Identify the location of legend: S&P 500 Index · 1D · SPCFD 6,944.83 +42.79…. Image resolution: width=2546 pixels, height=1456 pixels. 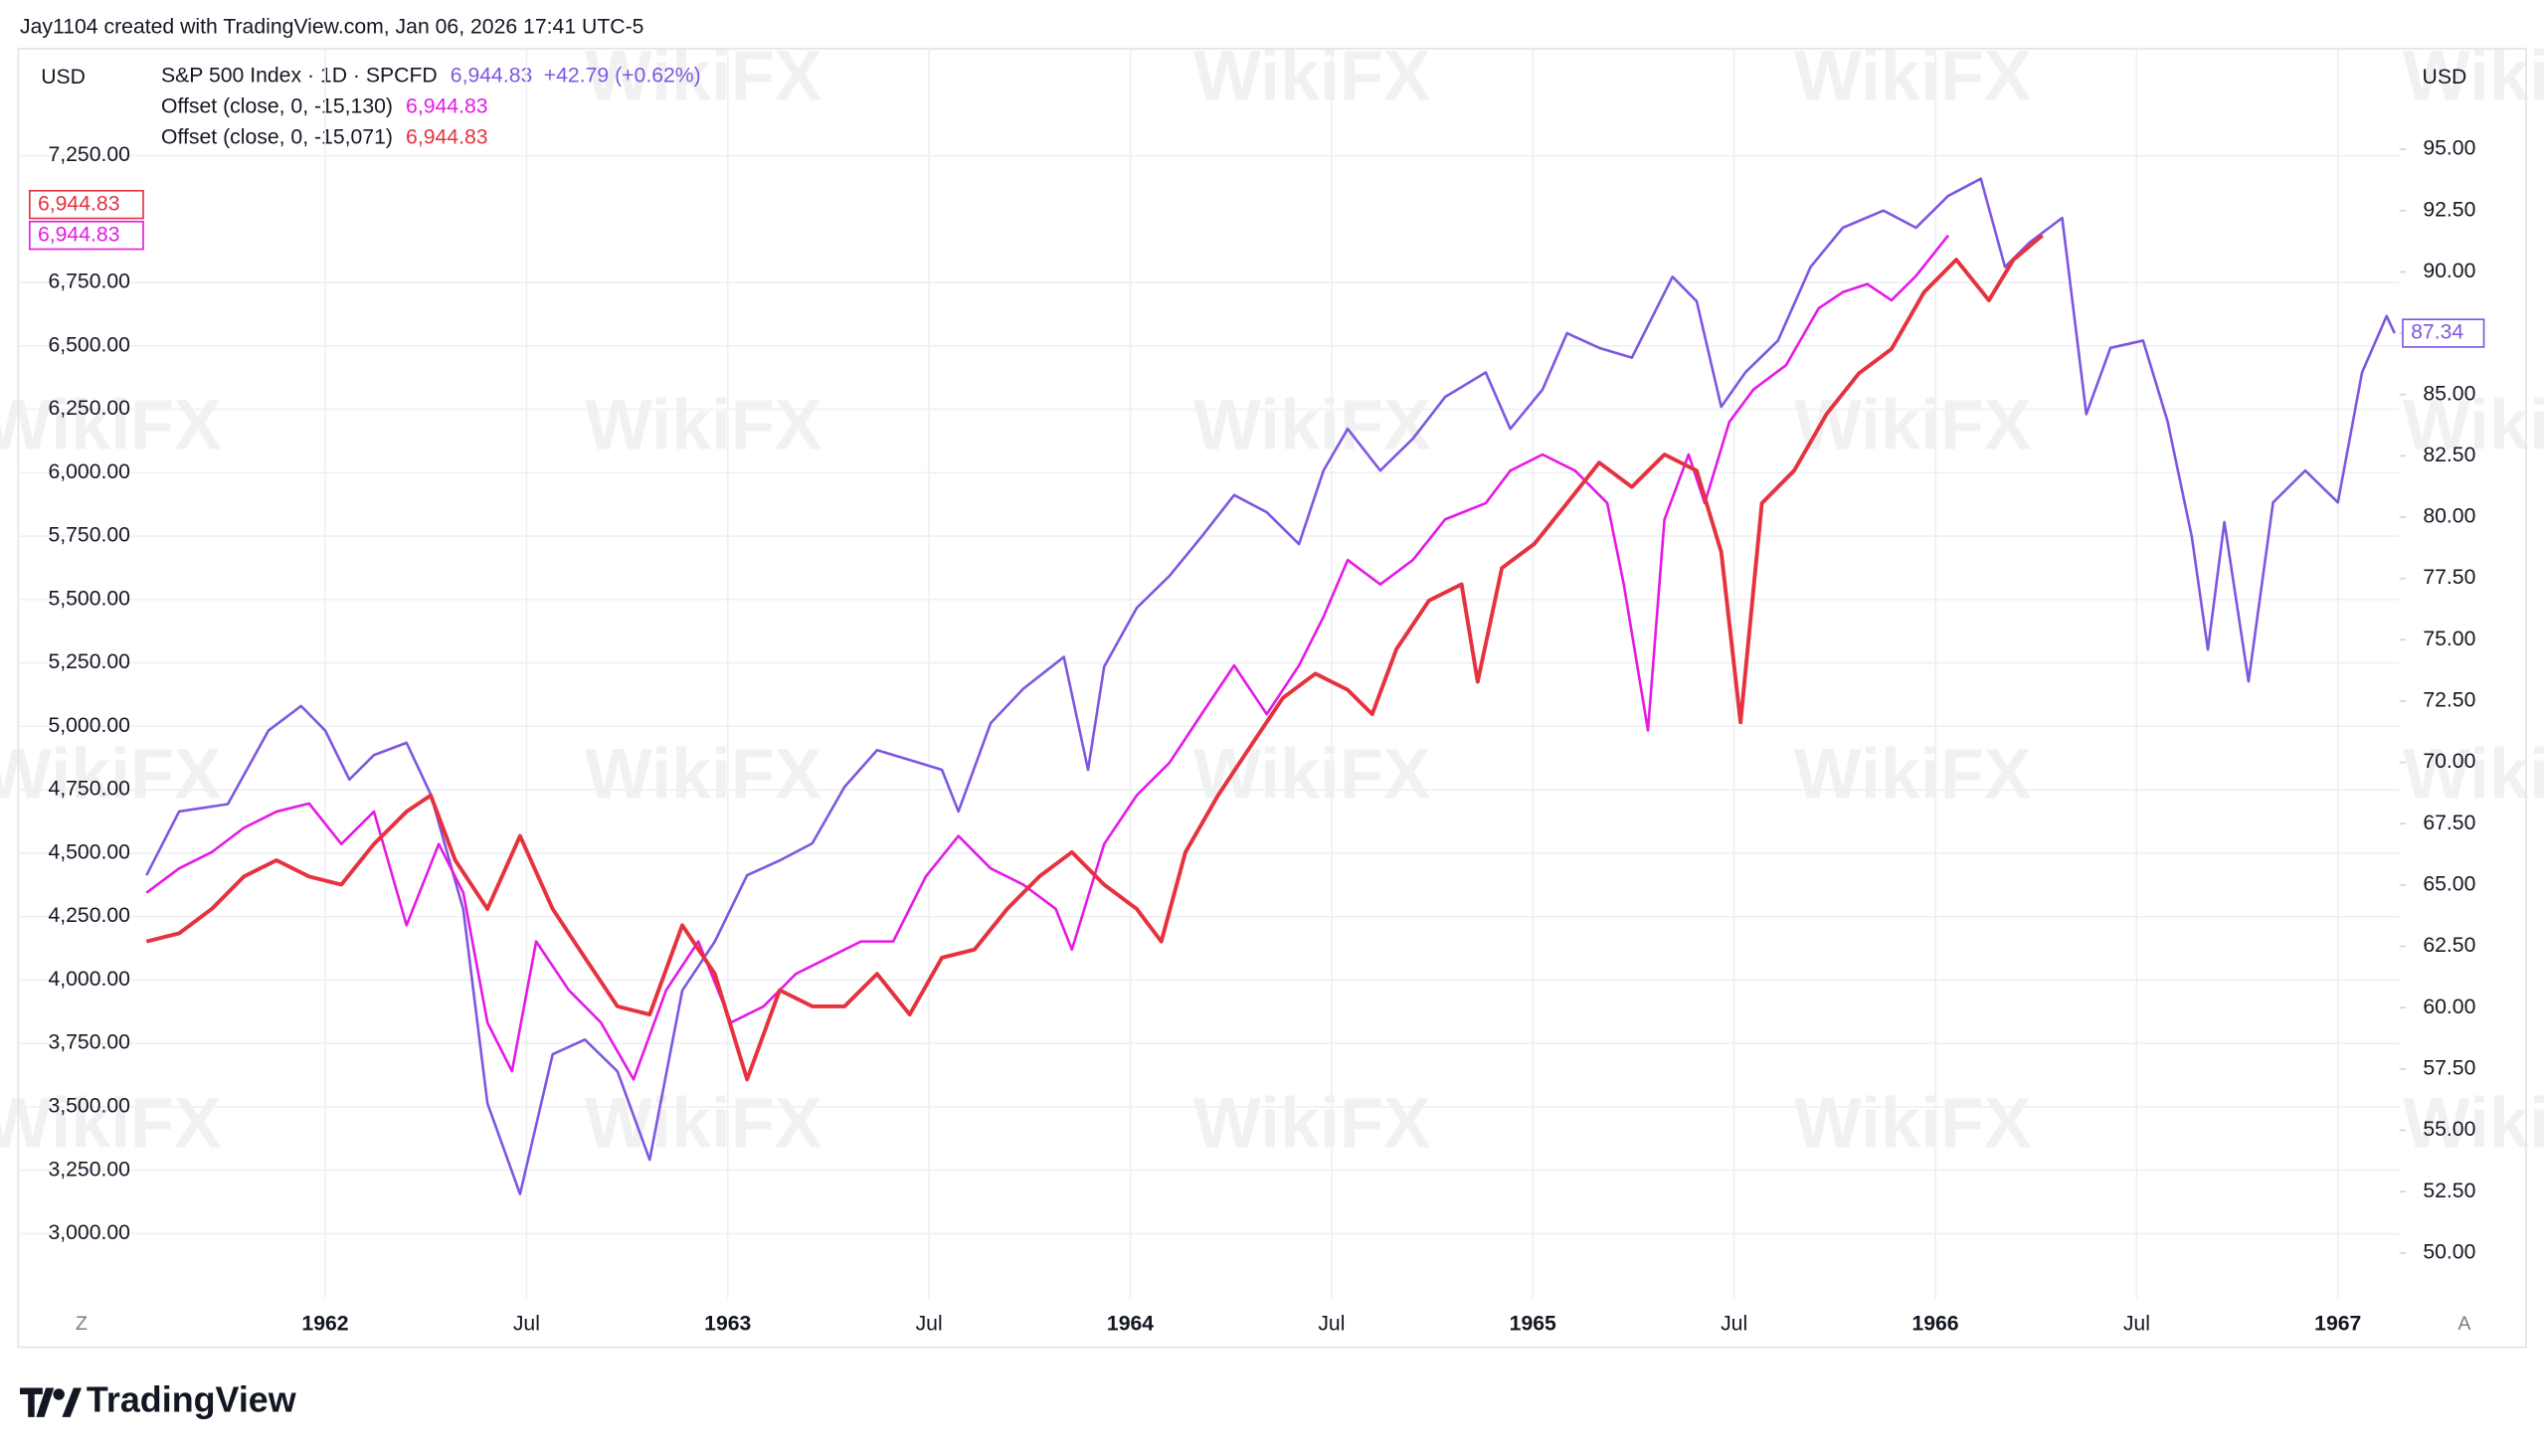
(431, 106).